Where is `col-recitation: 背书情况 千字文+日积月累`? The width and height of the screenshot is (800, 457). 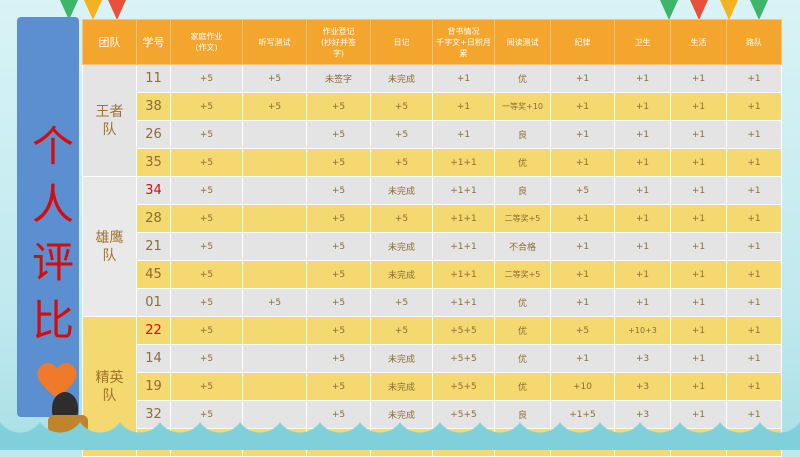 col-recitation: 背书情况 千字文+日积月累 is located at coordinates (463, 42).